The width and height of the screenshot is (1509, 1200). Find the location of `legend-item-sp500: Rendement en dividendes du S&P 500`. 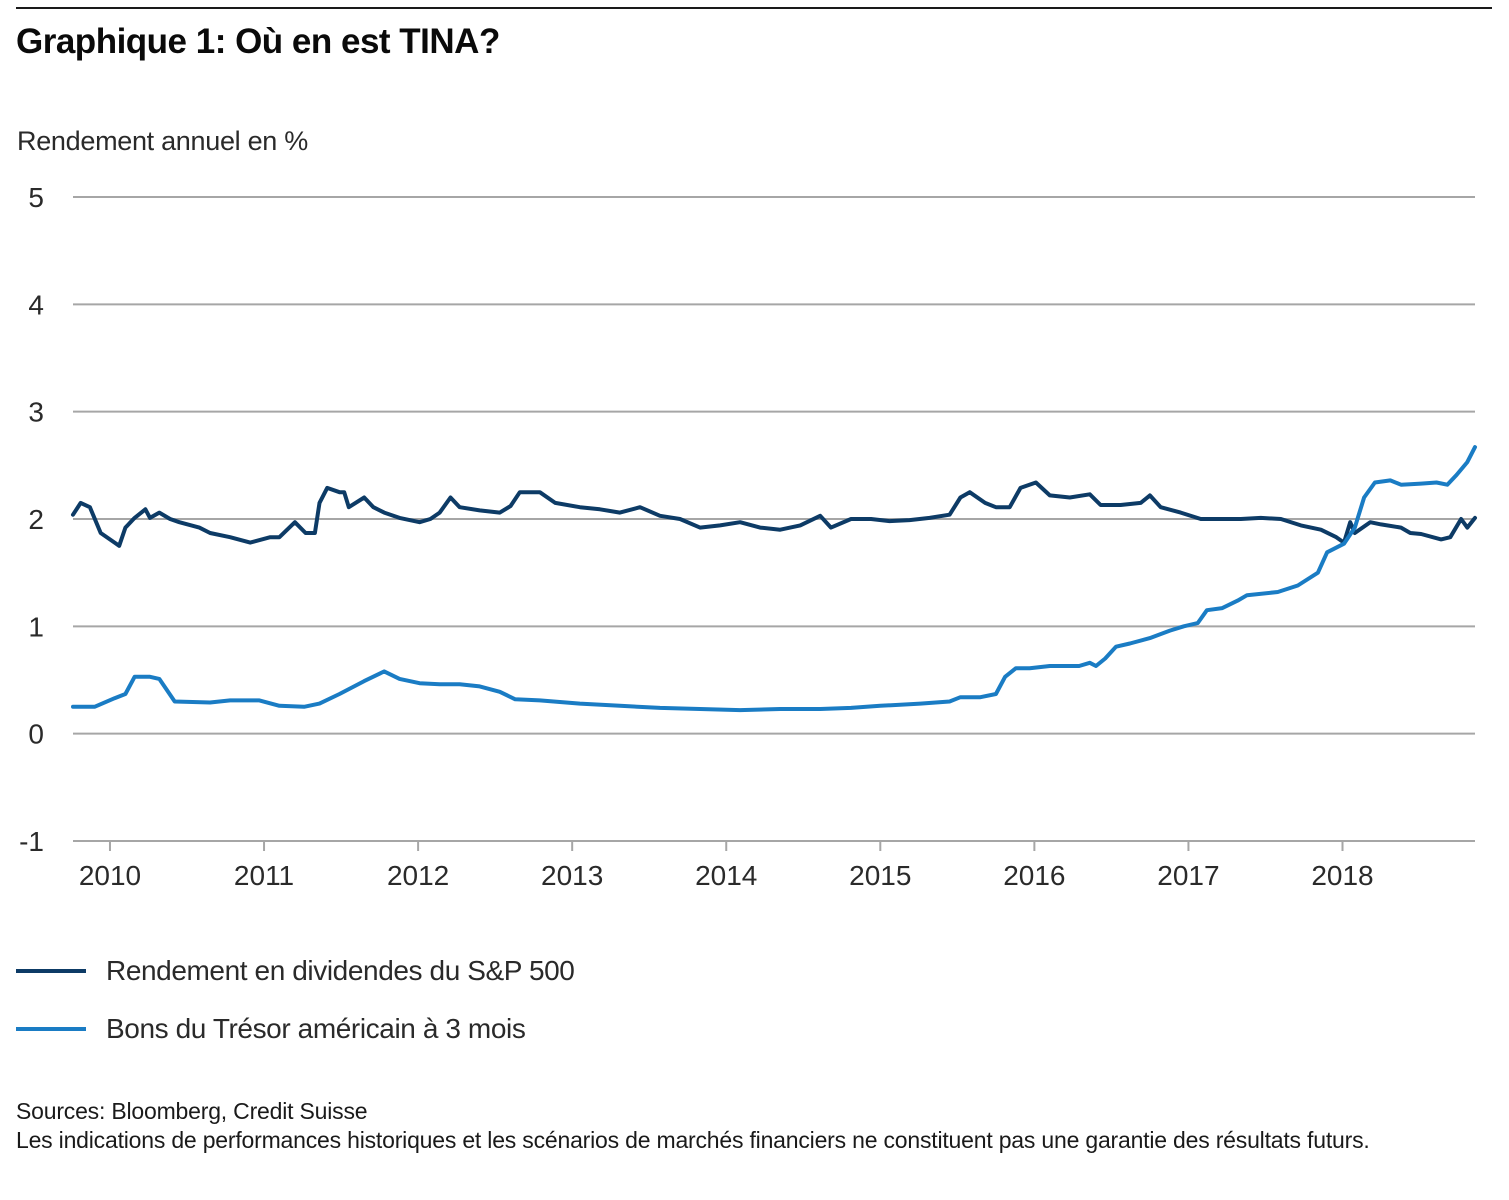

legend-item-sp500: Rendement en dividendes du S&P 500 is located at coordinates (295, 971).